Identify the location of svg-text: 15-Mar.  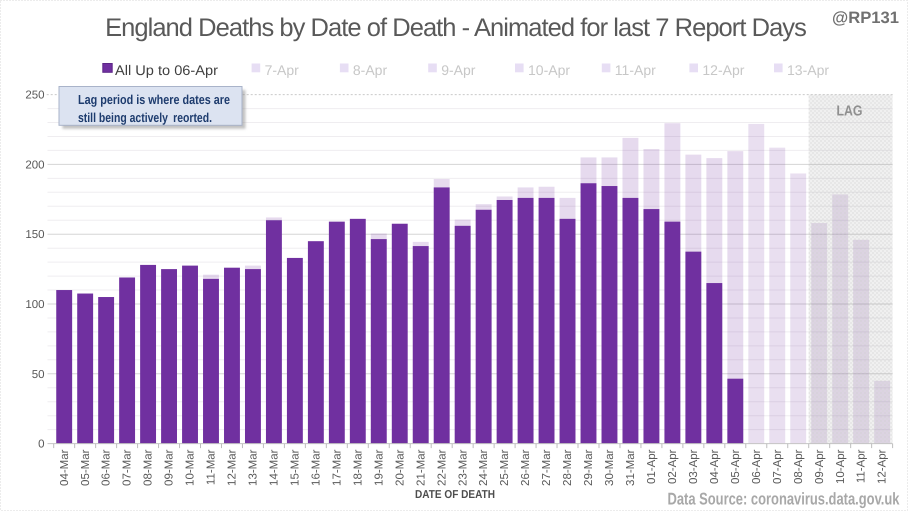
(296, 467).